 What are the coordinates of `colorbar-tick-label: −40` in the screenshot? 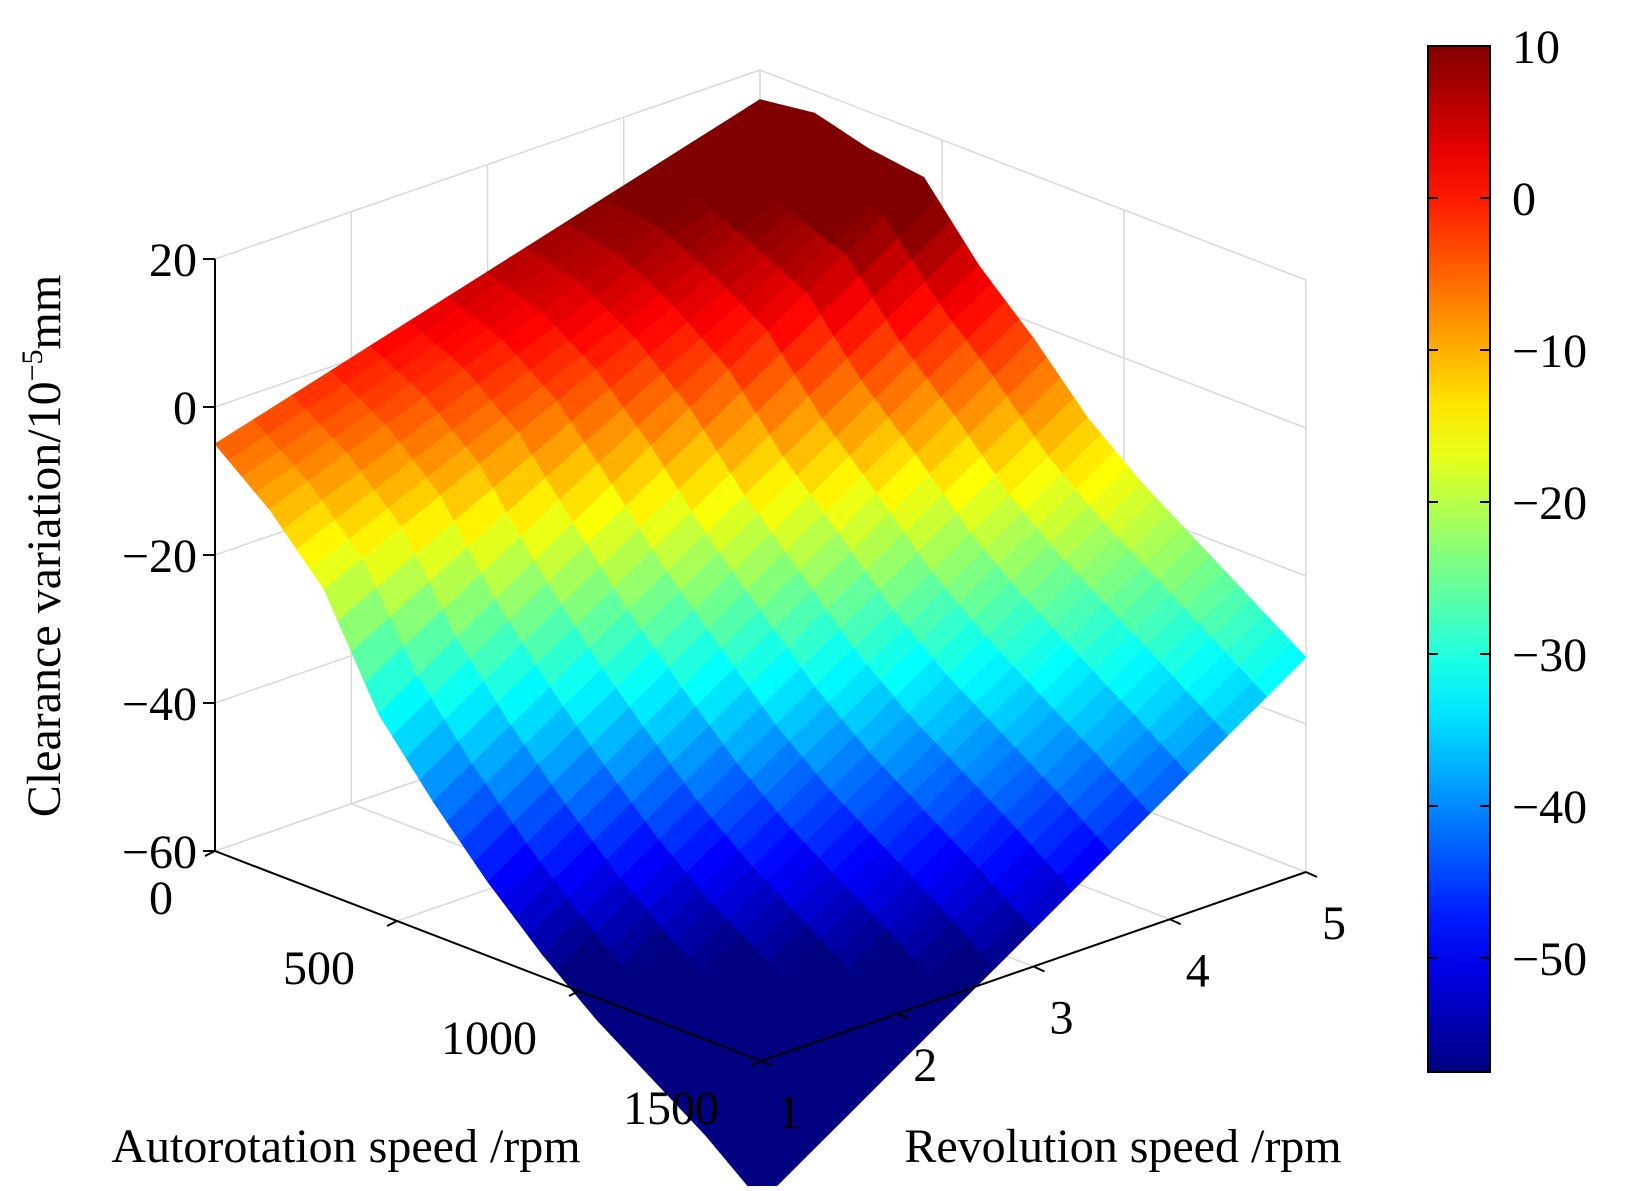 It's located at (1549, 807).